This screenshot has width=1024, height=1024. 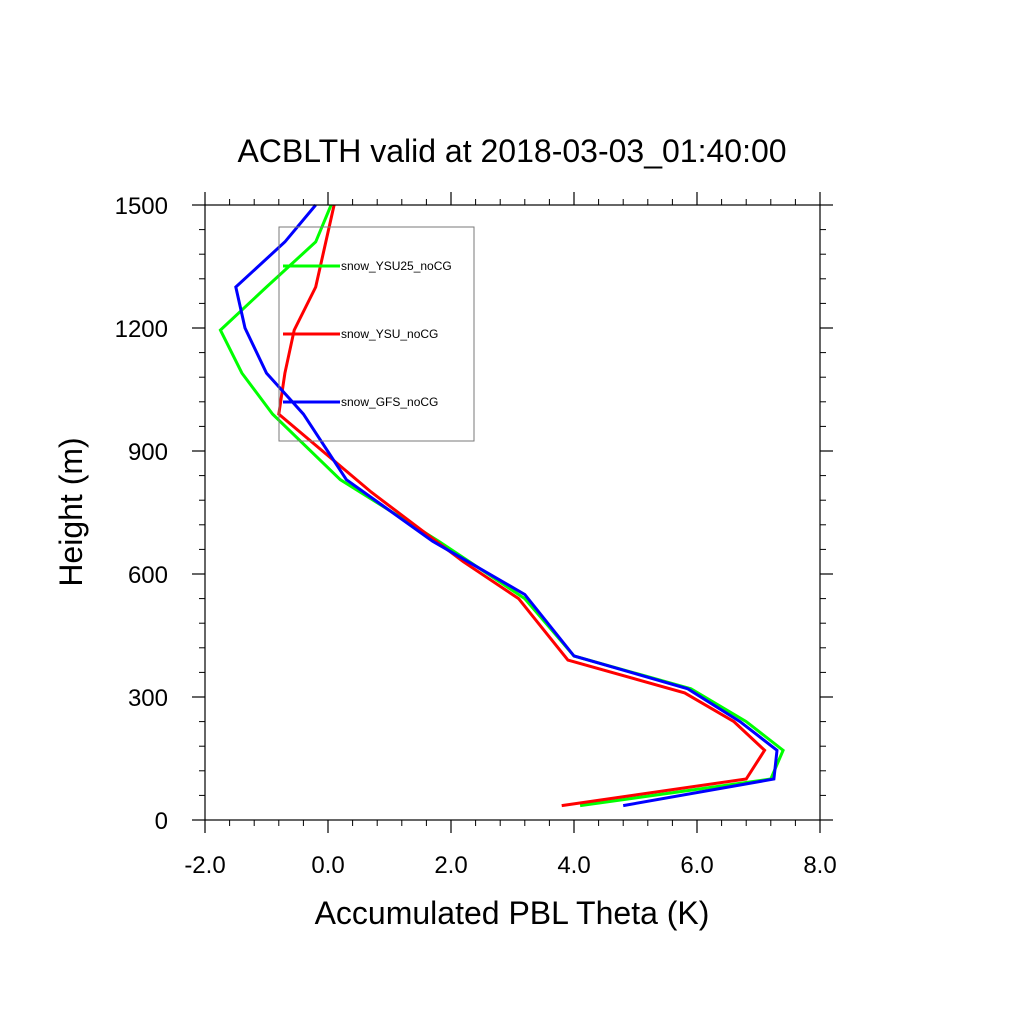 What do you see at coordinates (71, 511) in the screenshot?
I see `y-axis-label: Height (m)` at bounding box center [71, 511].